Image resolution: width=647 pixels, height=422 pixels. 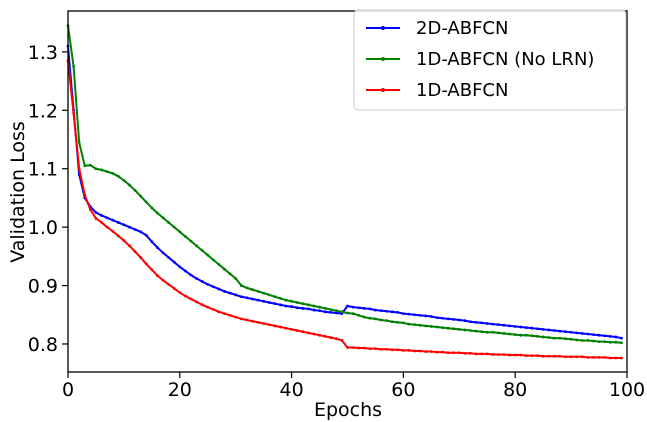 I want to click on legend-frame, so click(x=490, y=60).